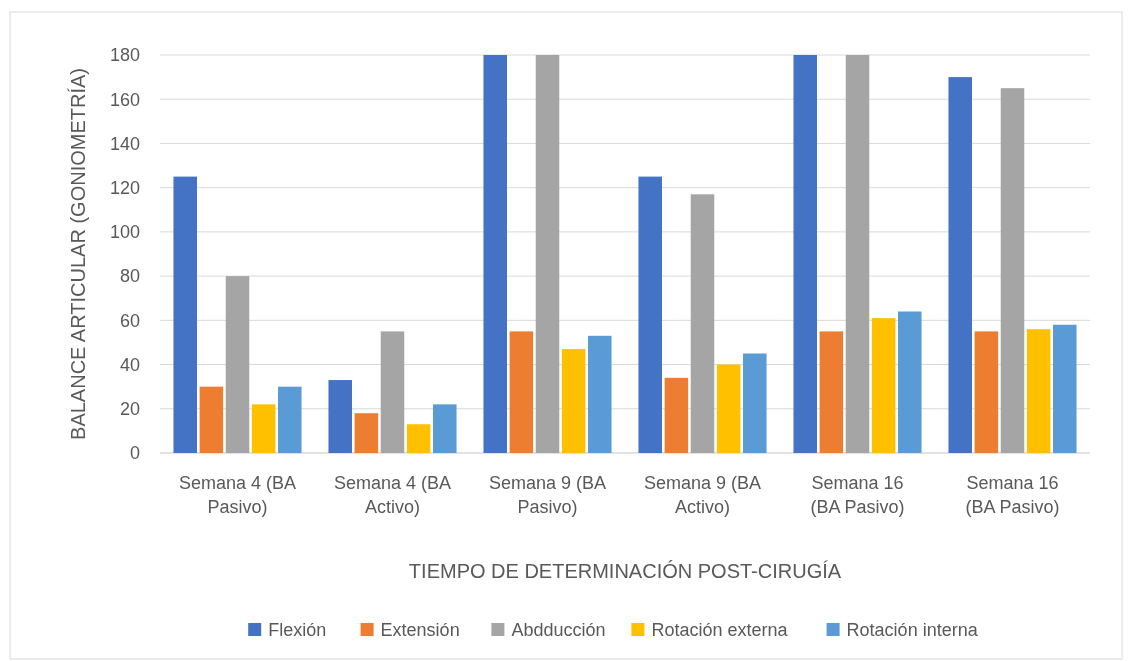 The image size is (1132, 661). I want to click on y-tick-label: 100, so click(124, 232).